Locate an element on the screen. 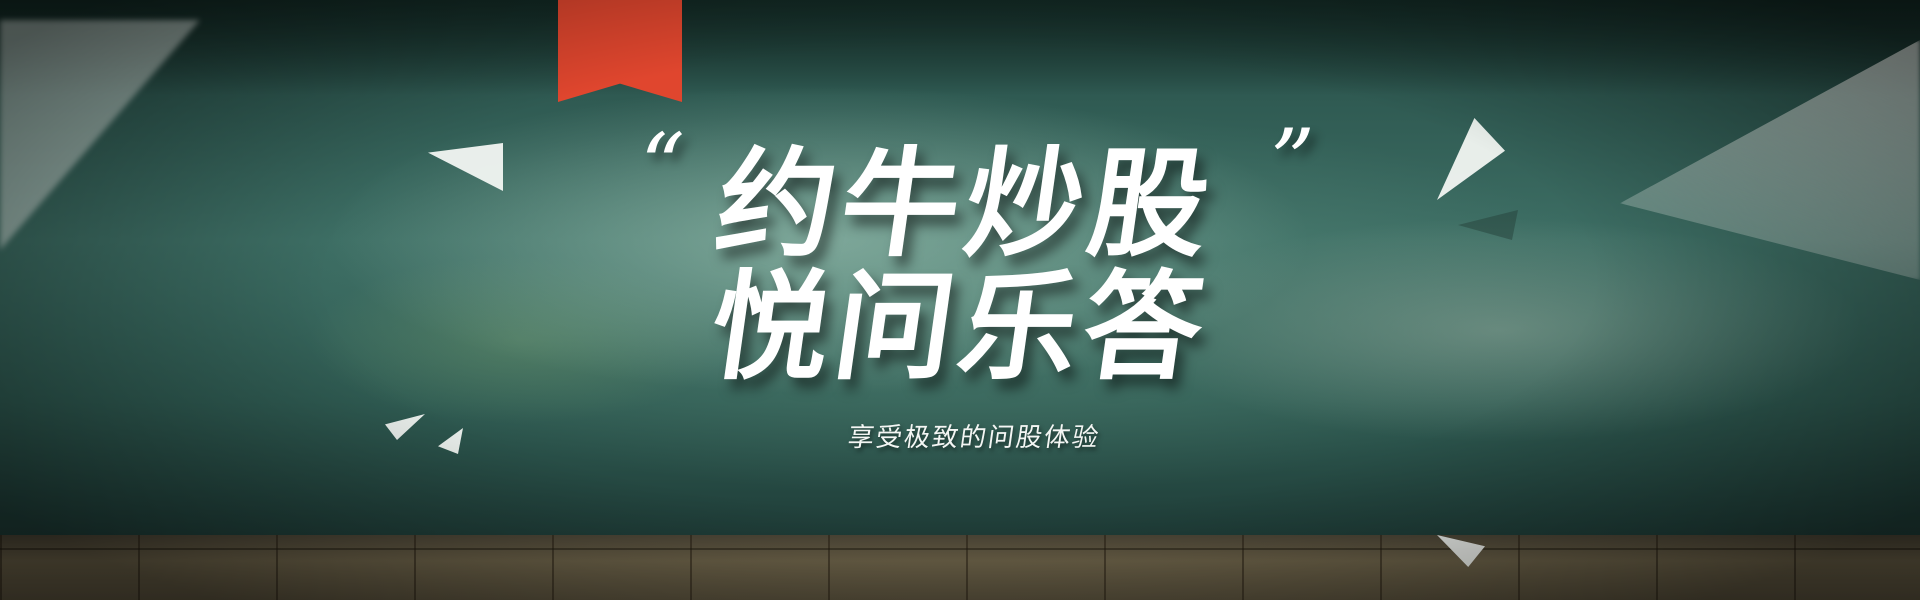  closing-quote-mark: ” is located at coordinates (1292, 161).